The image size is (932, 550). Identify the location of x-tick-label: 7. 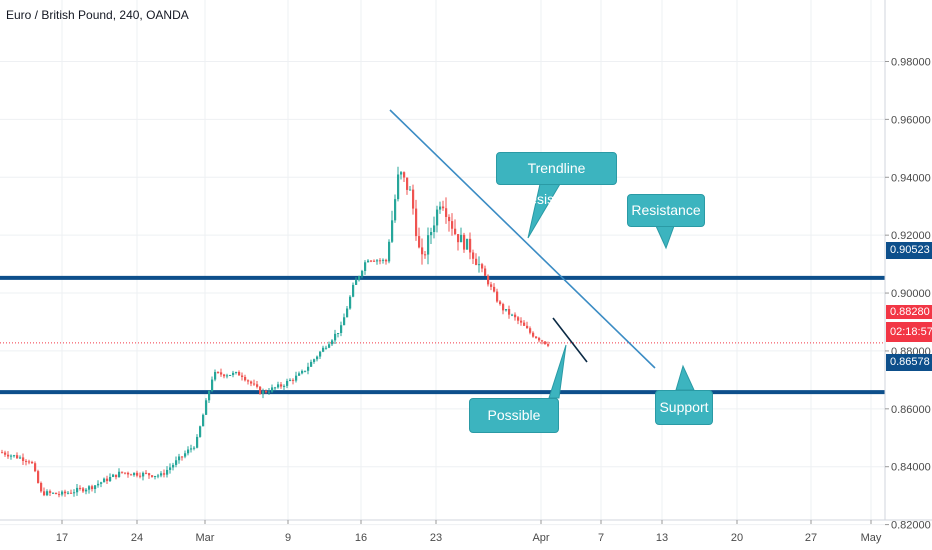
(601, 538).